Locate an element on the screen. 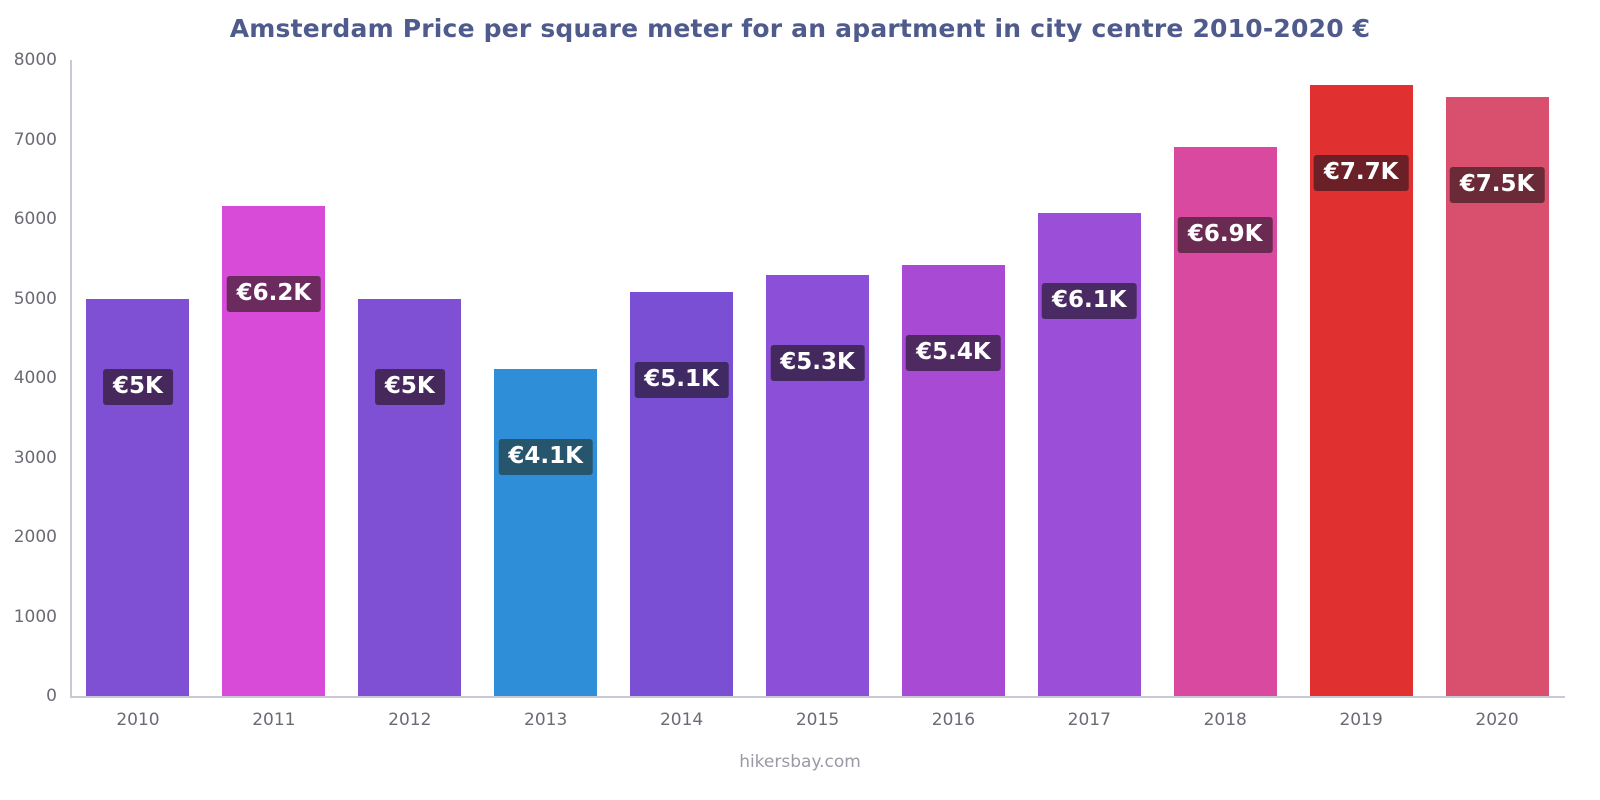  bar-value-label: €7.7K is located at coordinates (1361, 172).